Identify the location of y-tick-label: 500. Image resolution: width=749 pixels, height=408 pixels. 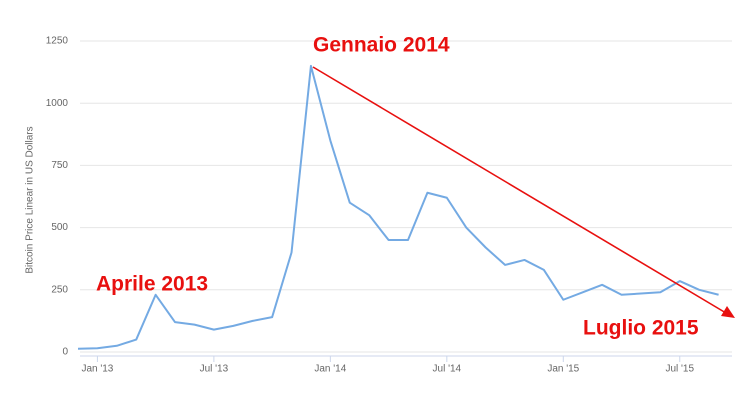
(59, 227).